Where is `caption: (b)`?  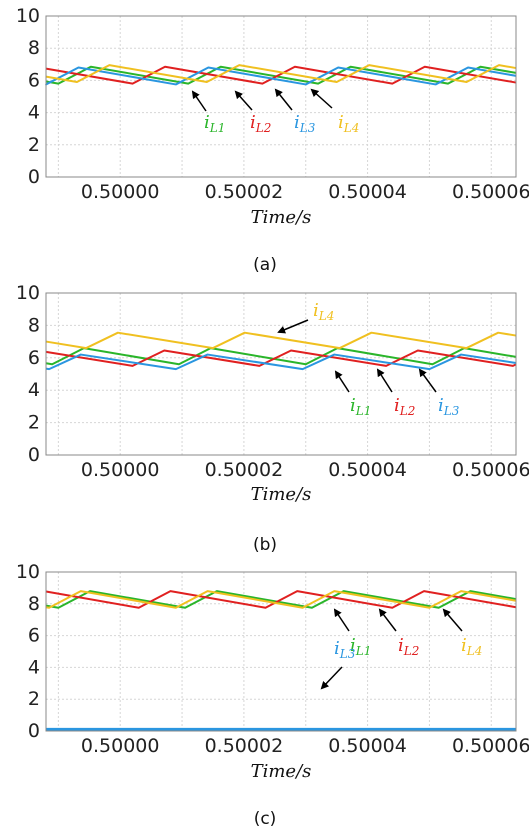
caption: (b) is located at coordinates (265, 545).